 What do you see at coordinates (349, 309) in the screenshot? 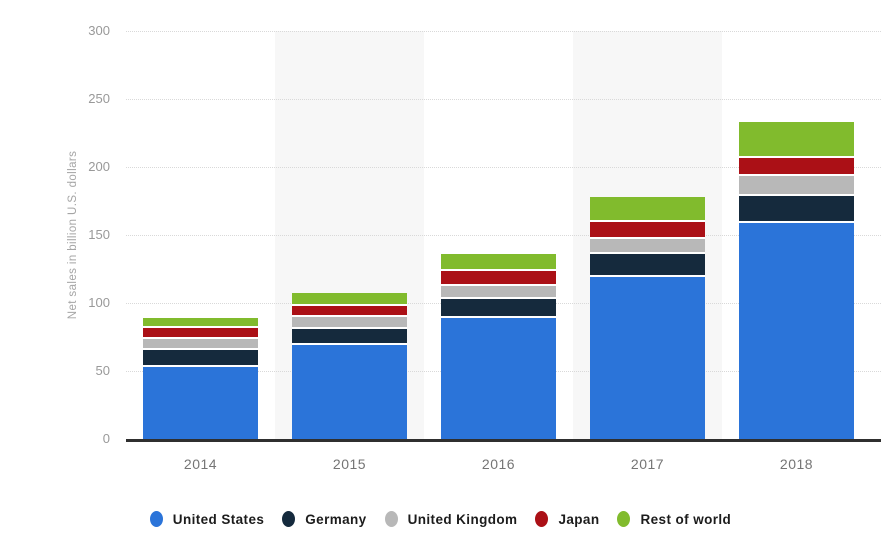
I see `bar-segment-japan-2015` at bounding box center [349, 309].